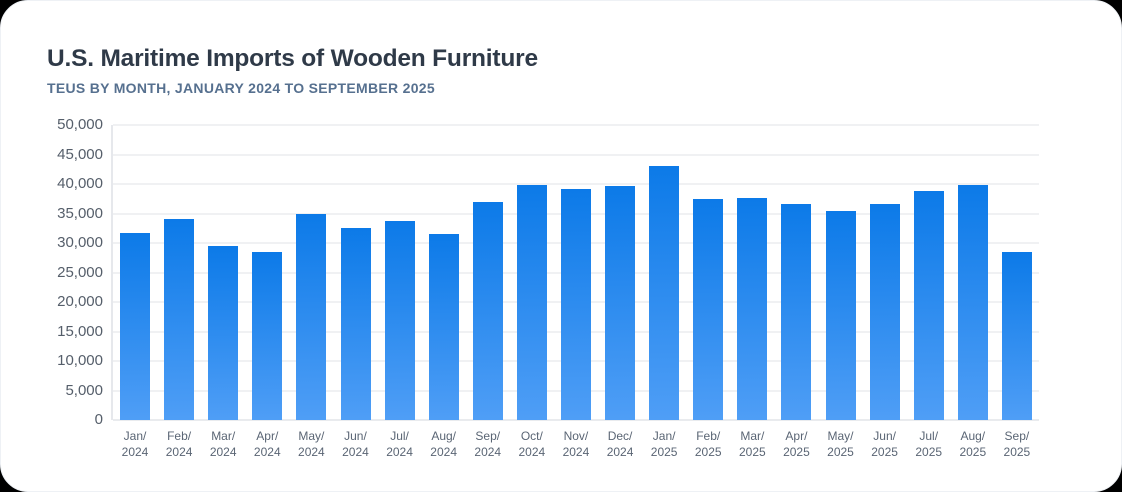  What do you see at coordinates (311, 444) in the screenshot?
I see `x-axis-tick-label: May/ 2024` at bounding box center [311, 444].